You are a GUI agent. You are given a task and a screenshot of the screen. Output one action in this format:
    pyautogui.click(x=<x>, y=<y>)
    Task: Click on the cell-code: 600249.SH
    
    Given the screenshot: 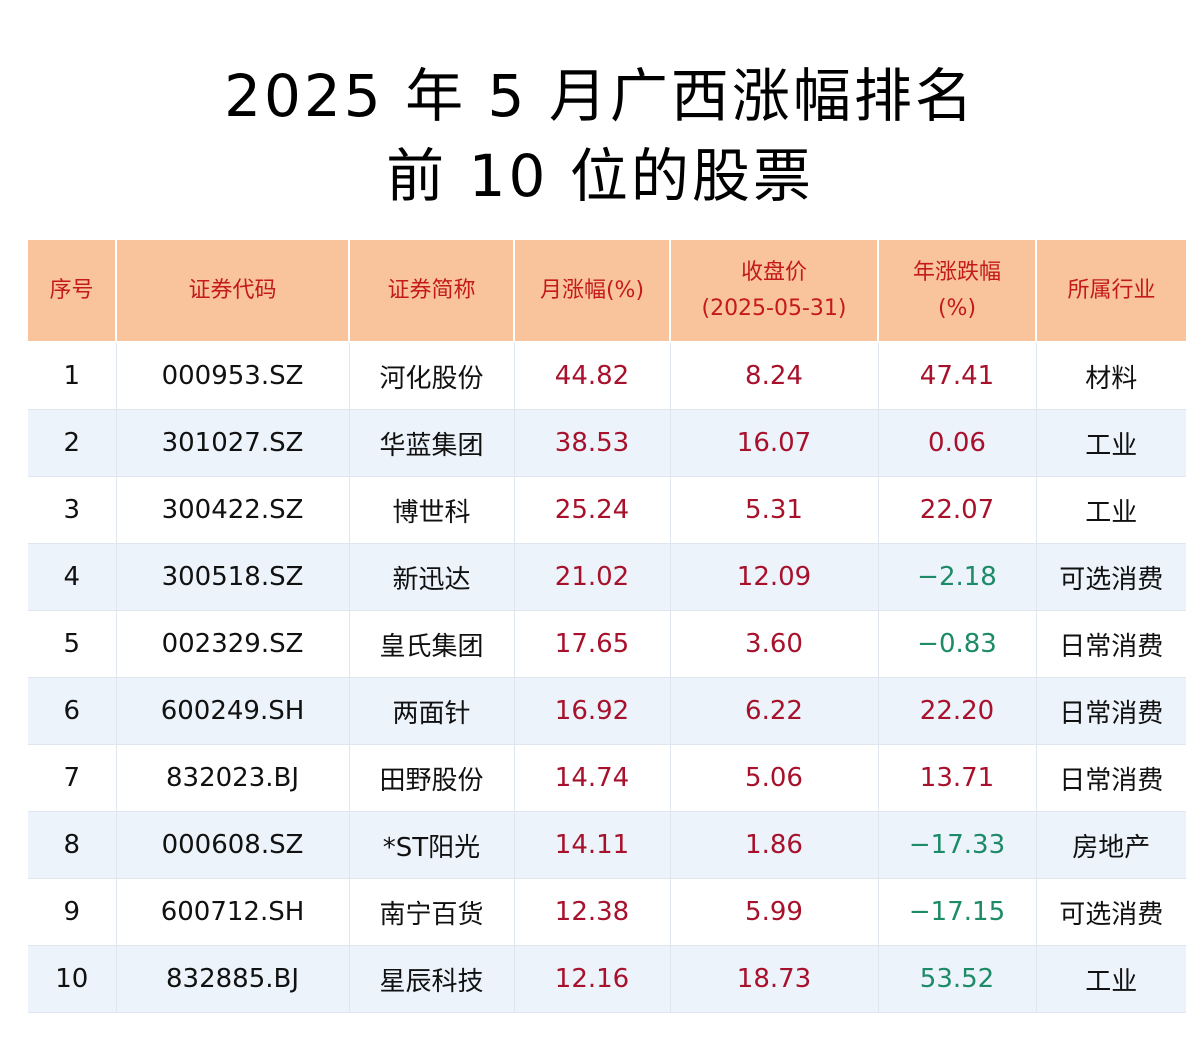 What is the action you would take?
    pyautogui.click(x=233, y=711)
    